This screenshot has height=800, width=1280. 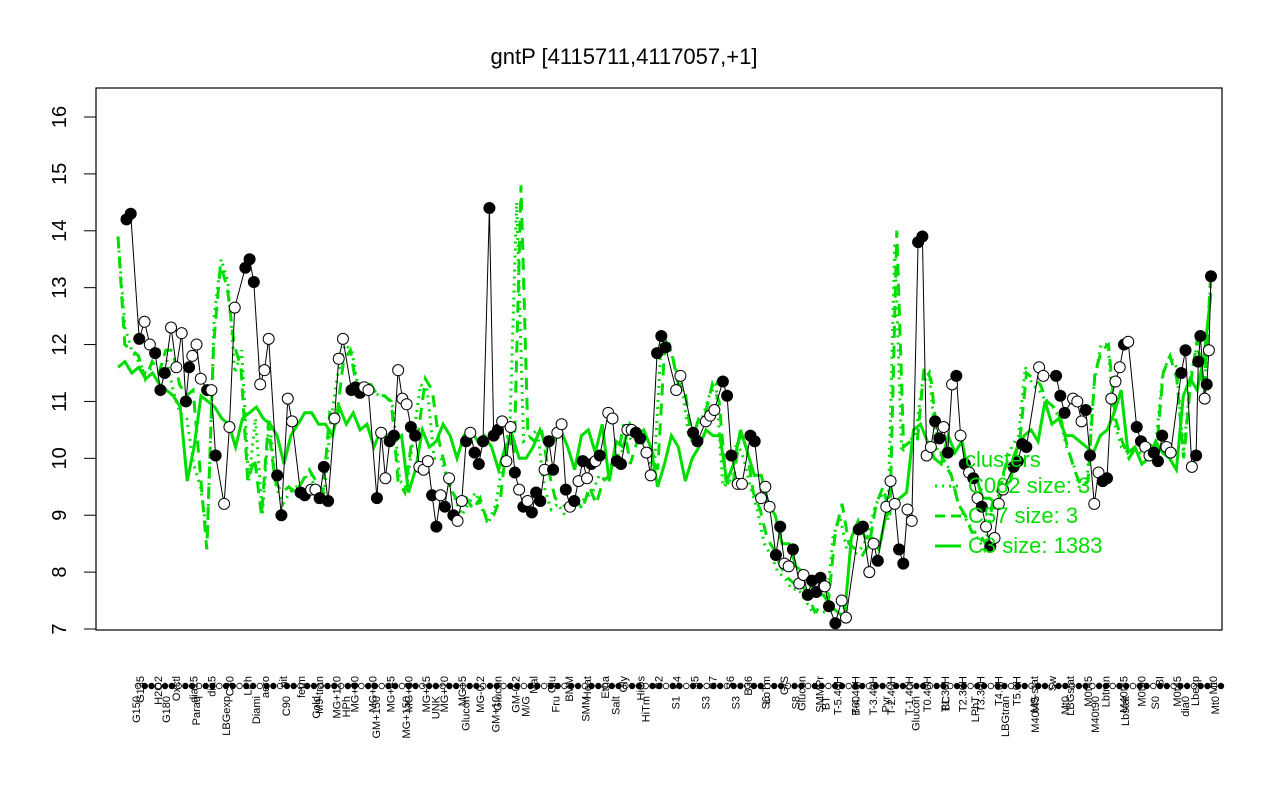 I want to click on x-tick-label-upper: BI, so click(x=1160, y=681).